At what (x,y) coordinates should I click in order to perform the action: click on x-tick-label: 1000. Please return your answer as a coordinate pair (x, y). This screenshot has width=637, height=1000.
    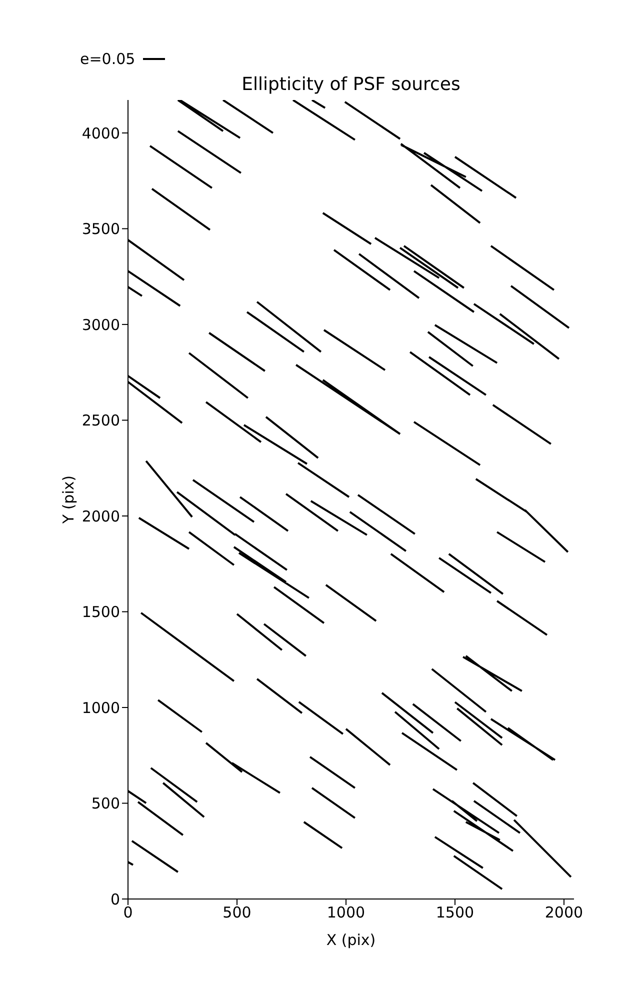
    Looking at the image, I should click on (346, 913).